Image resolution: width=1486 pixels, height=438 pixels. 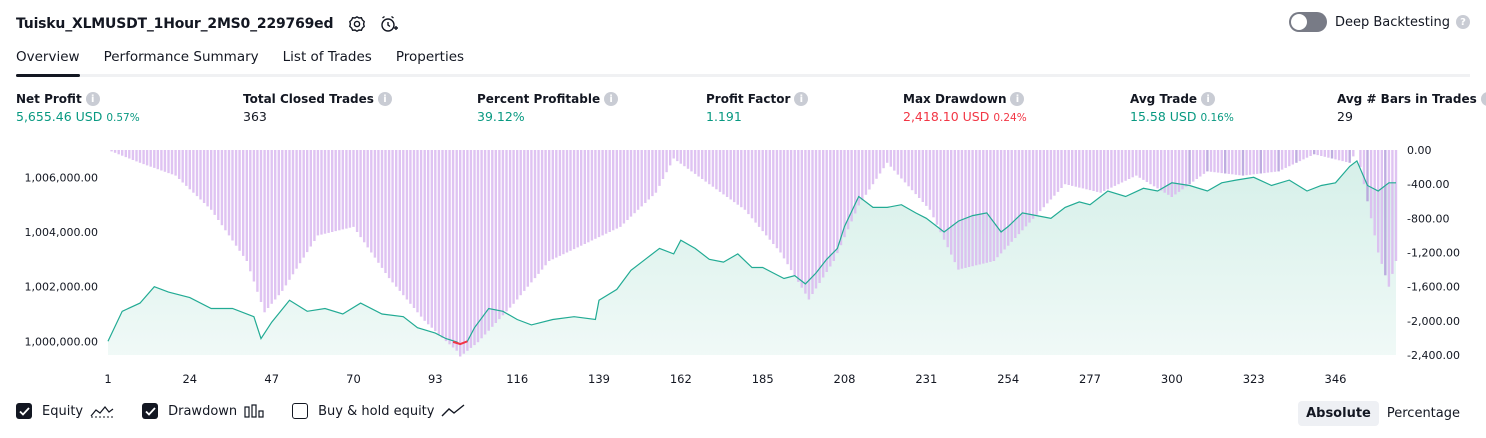 What do you see at coordinates (946, 116) in the screenshot?
I see `metric-value: 2,418.10 USD` at bounding box center [946, 116].